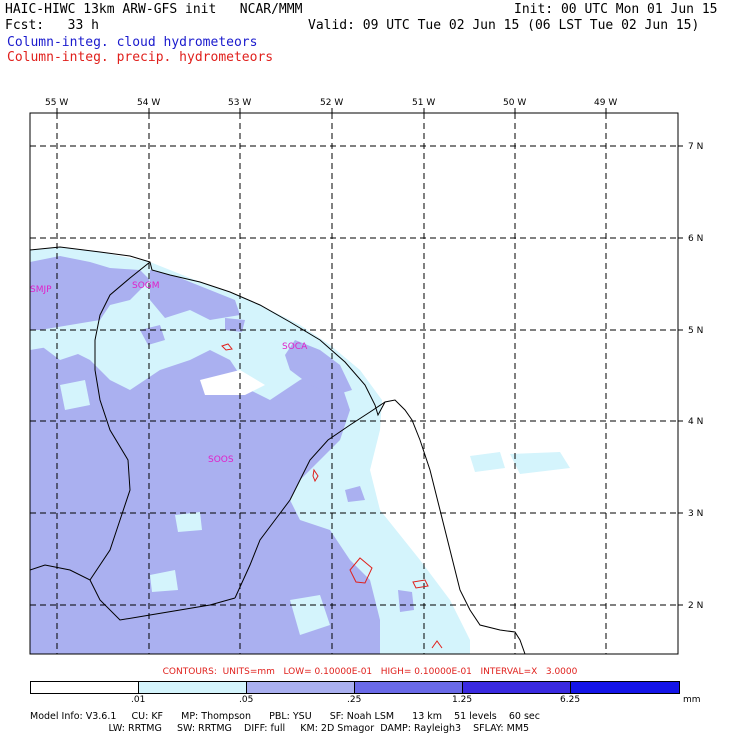  I want to click on colorbar, so click(355, 687).